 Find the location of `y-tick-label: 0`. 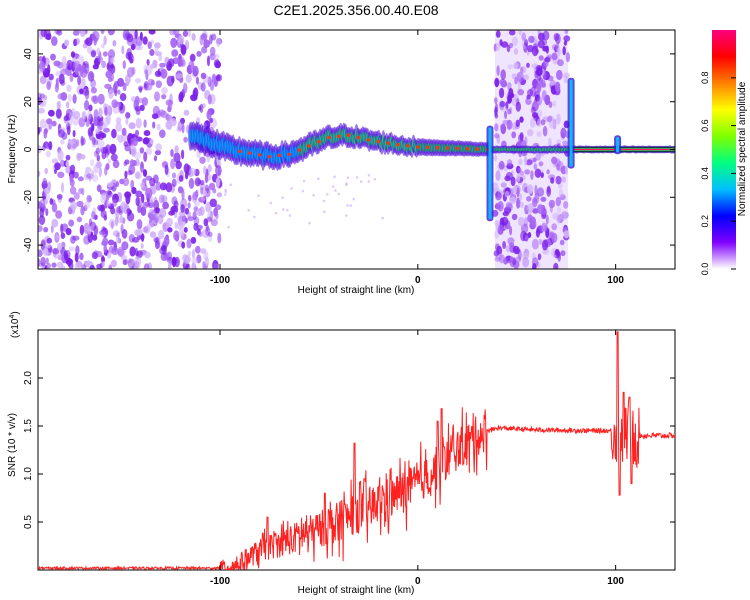

y-tick-label: 0 is located at coordinates (28, 149).